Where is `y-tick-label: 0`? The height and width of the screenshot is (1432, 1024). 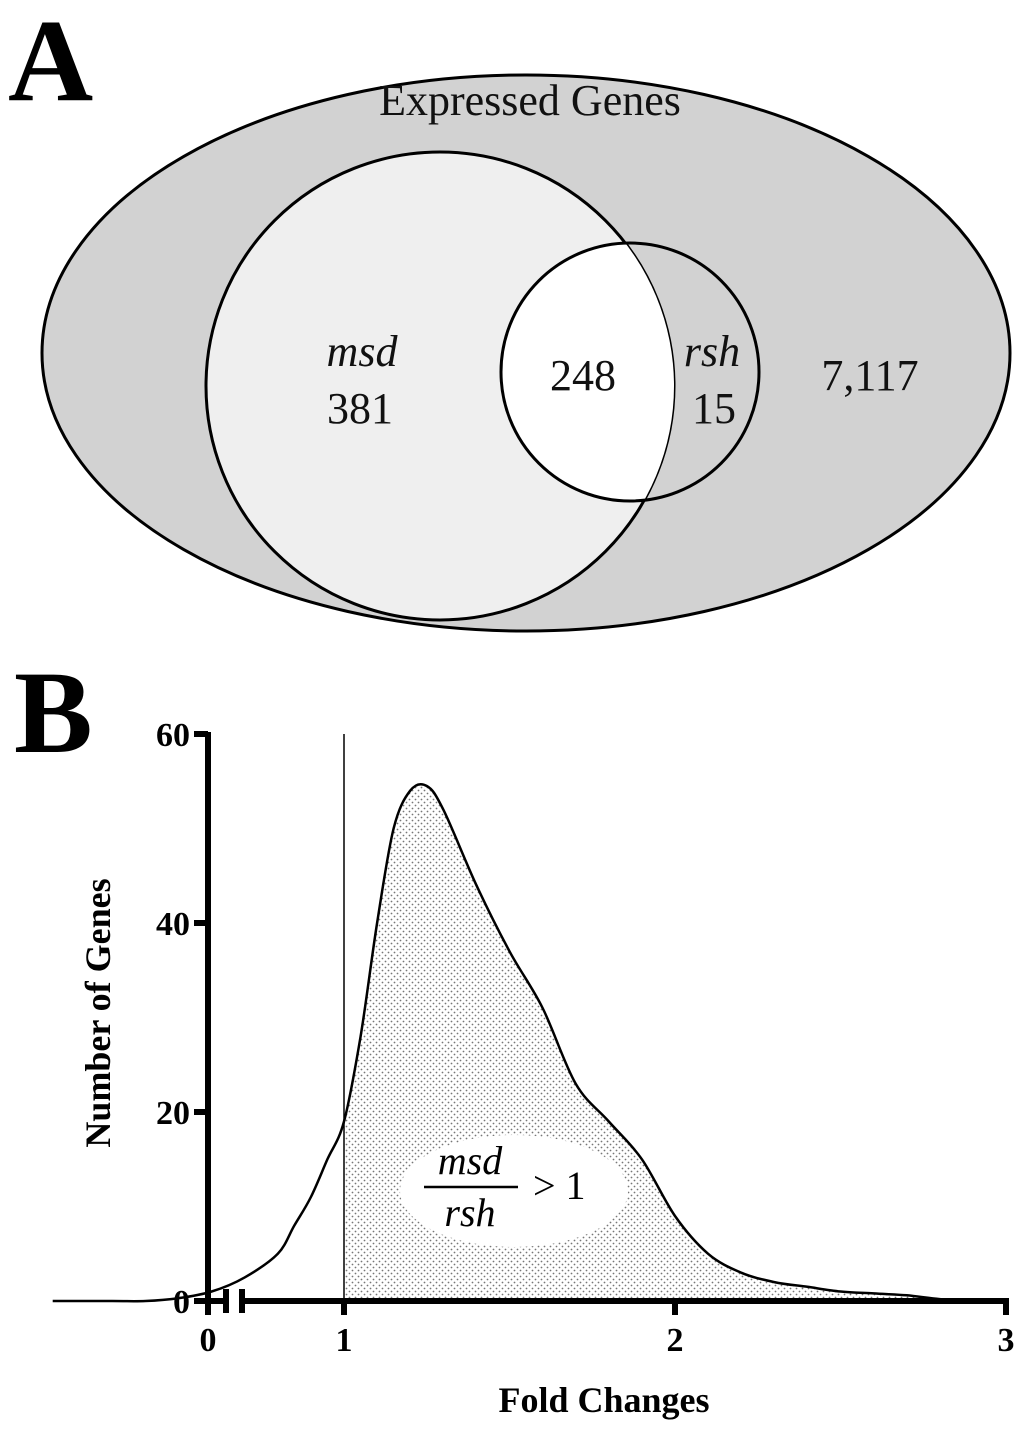
y-tick-label: 0 is located at coordinates (181, 1302).